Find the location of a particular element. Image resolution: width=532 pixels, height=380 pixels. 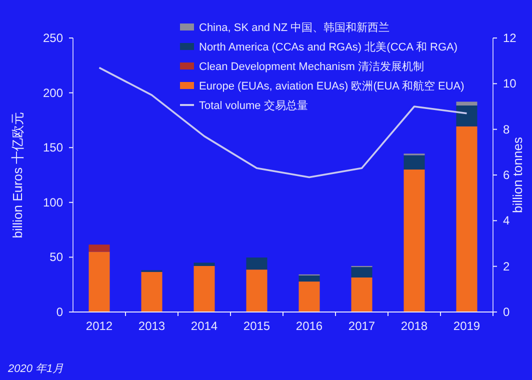

y-tick-label: 100 is located at coordinates (53, 202).